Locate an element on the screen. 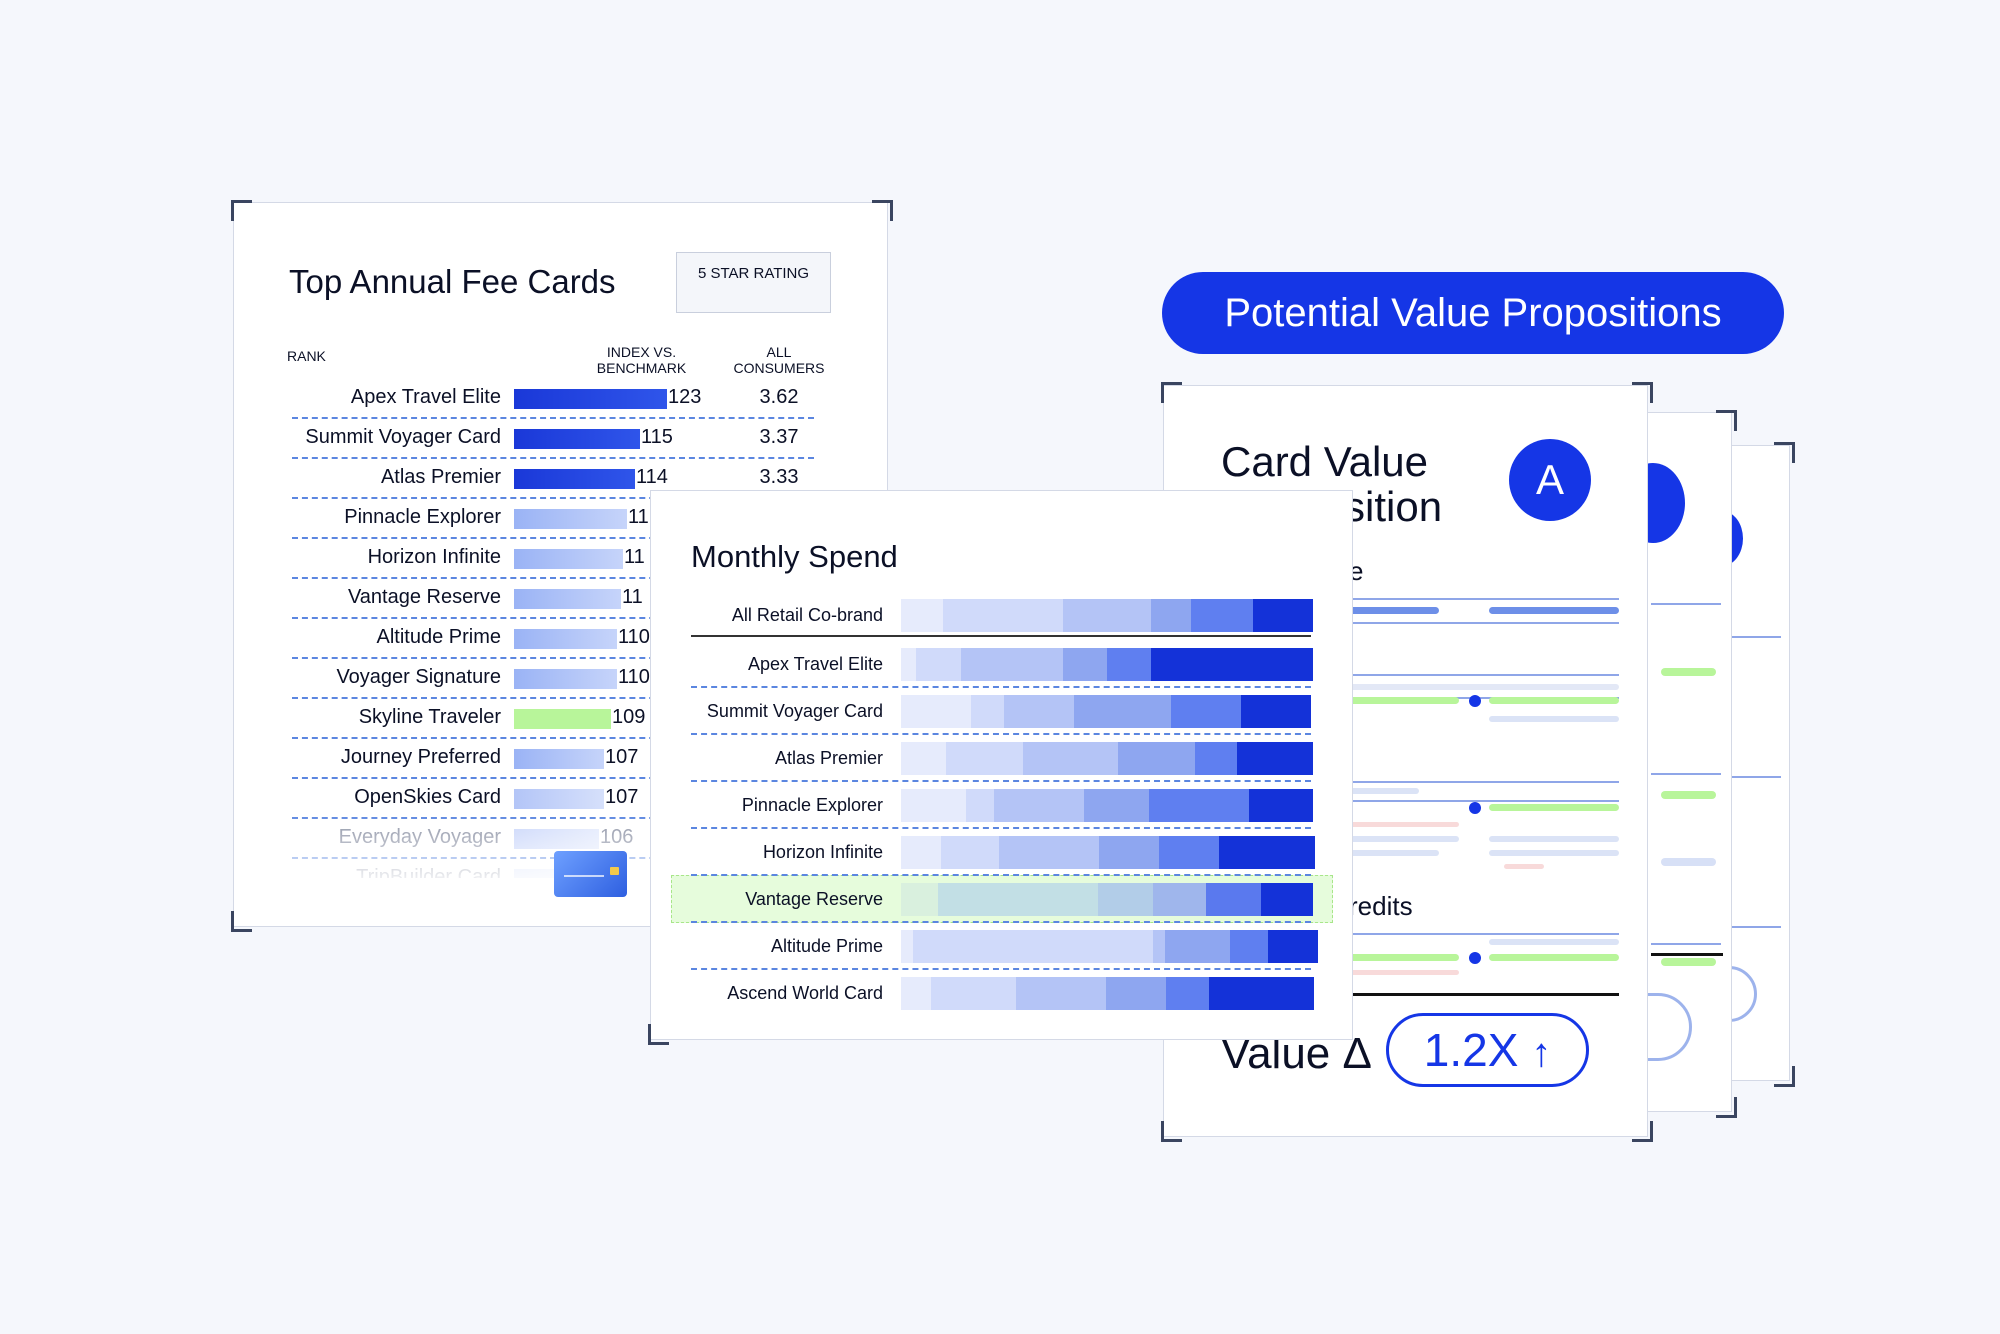 The height and width of the screenshot is (1334, 2000). rank-row: Journey Preferred 107 is located at coordinates (561, 758).